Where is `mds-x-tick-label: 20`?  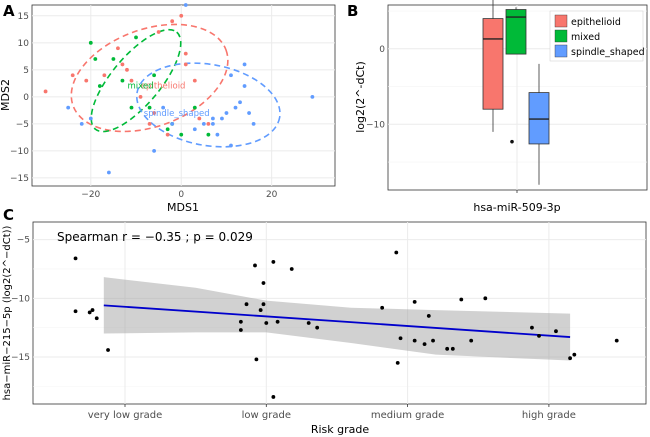
mds-x-tick-label: 20 is located at coordinates (272, 195).